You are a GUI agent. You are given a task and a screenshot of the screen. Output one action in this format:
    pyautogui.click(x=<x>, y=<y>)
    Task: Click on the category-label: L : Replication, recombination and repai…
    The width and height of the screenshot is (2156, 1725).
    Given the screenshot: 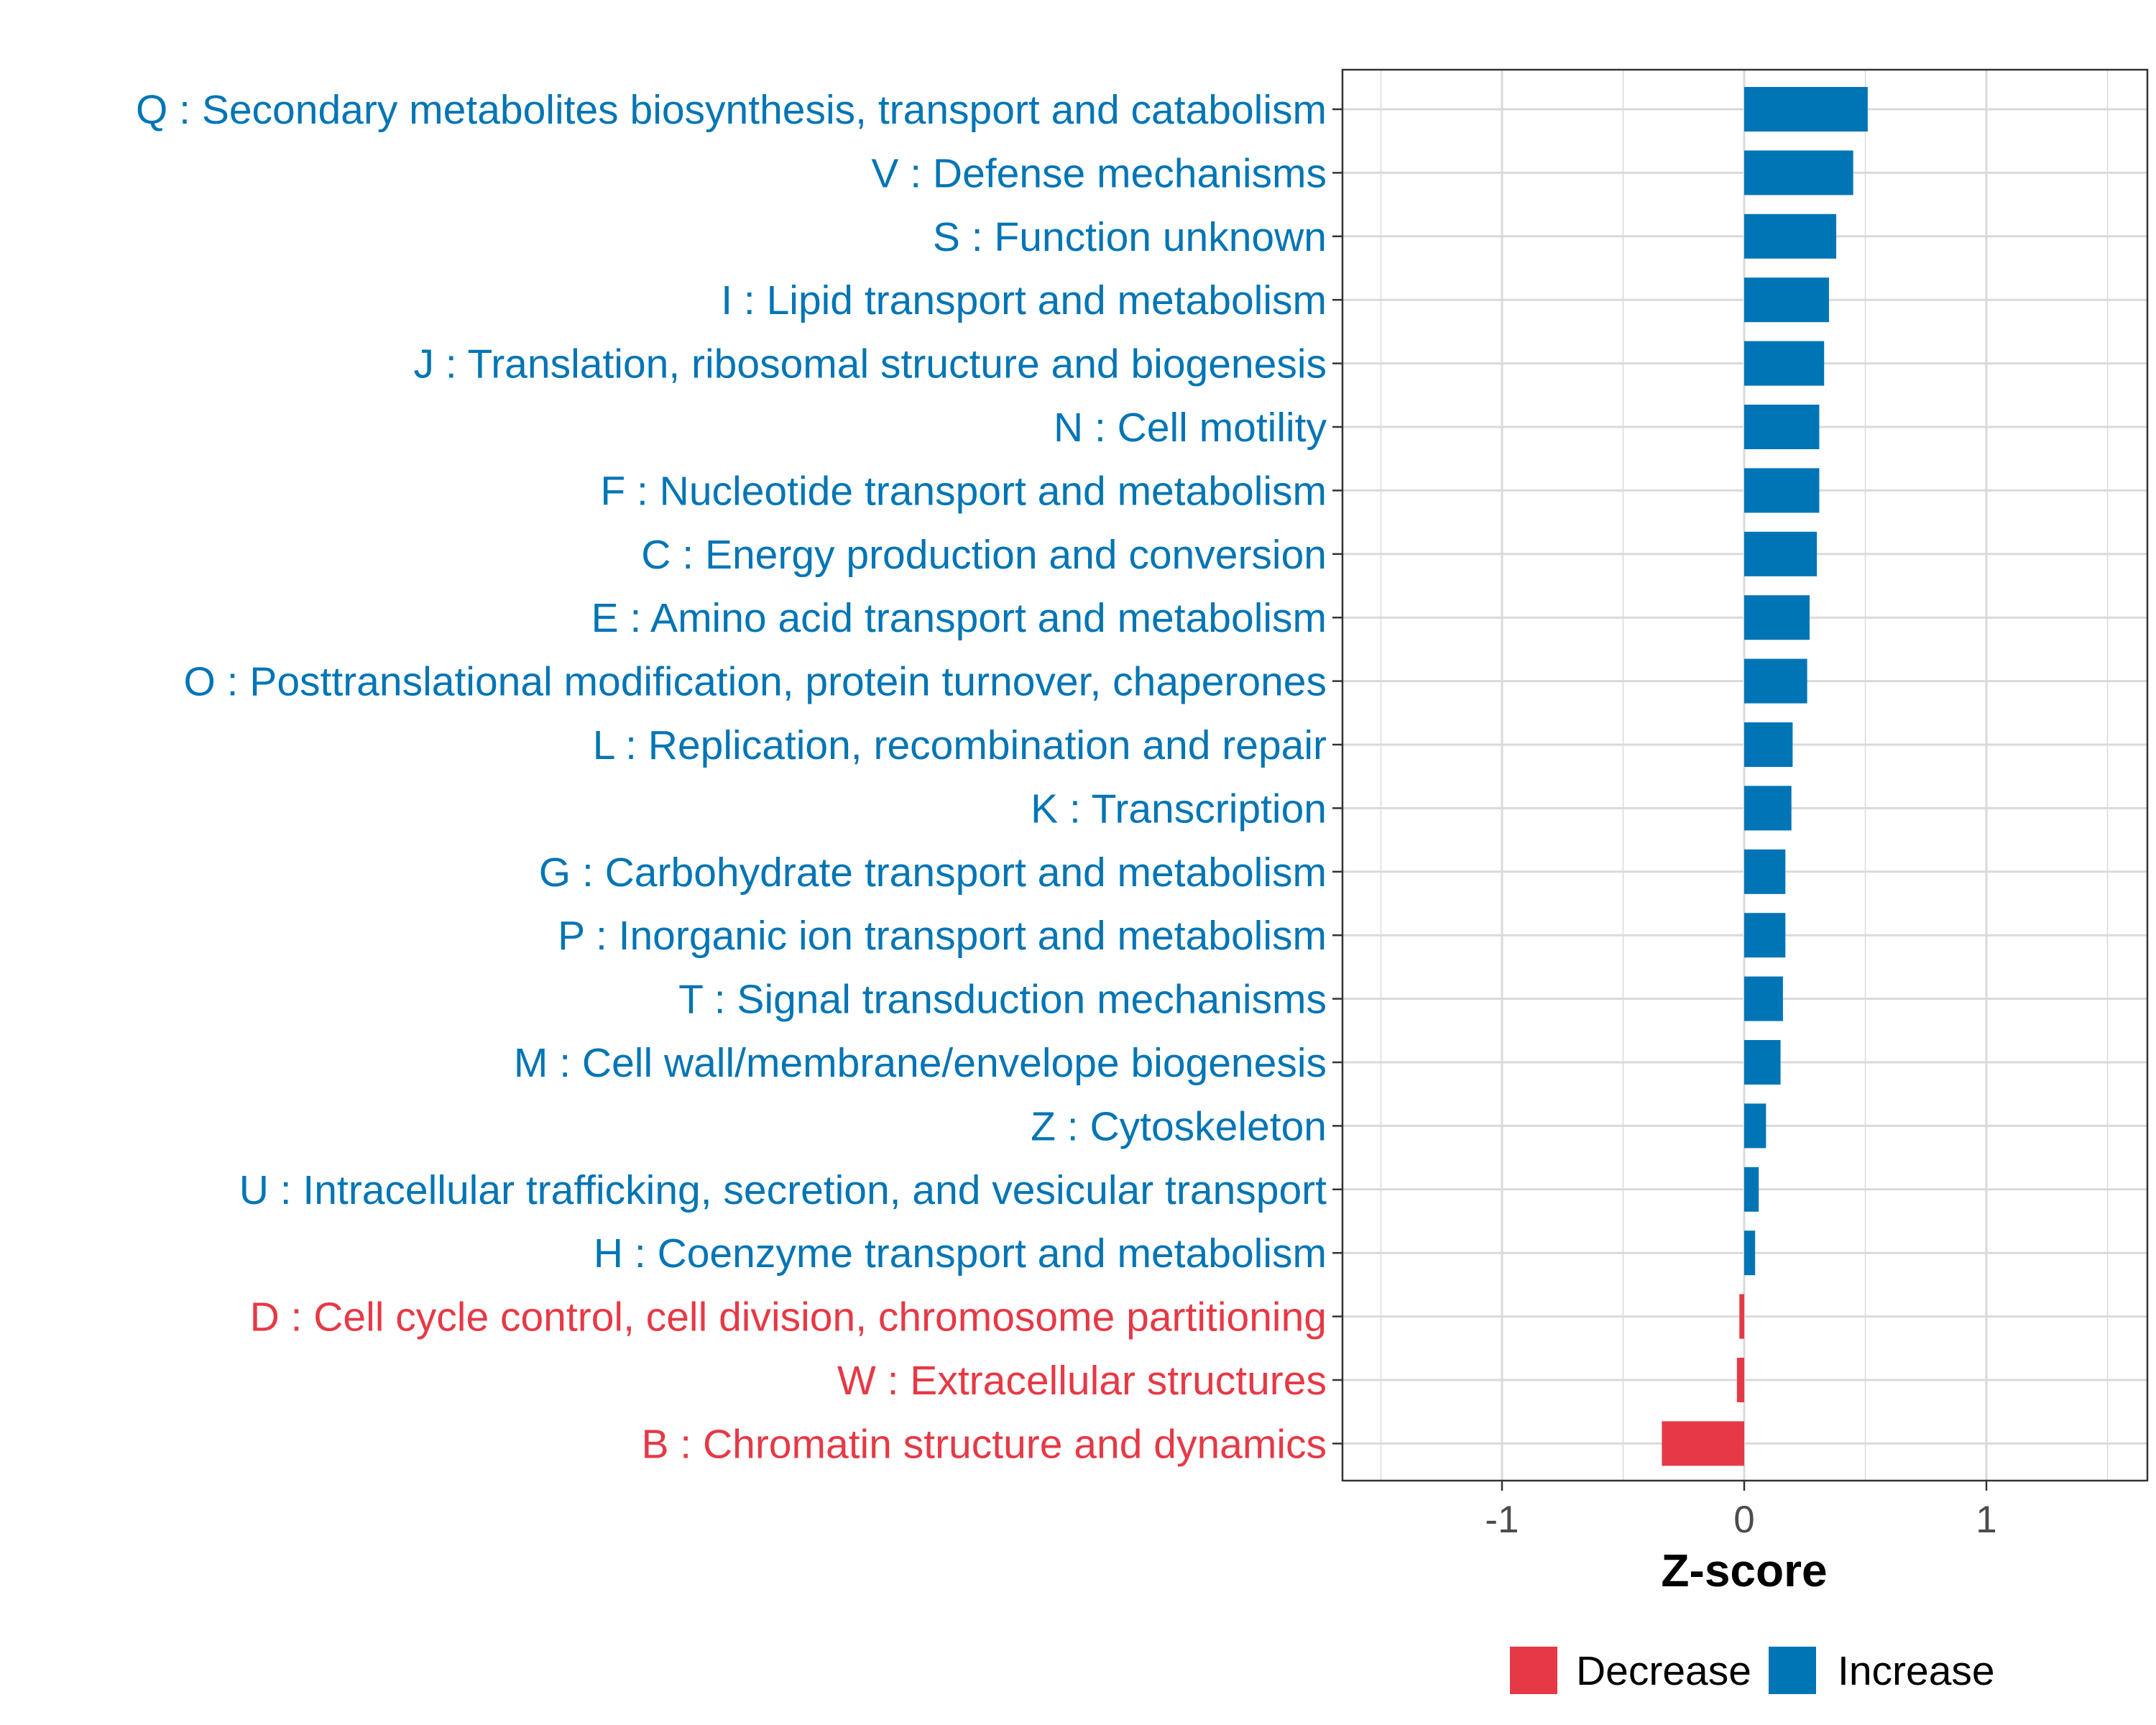 What is the action you would take?
    pyautogui.click(x=960, y=745)
    